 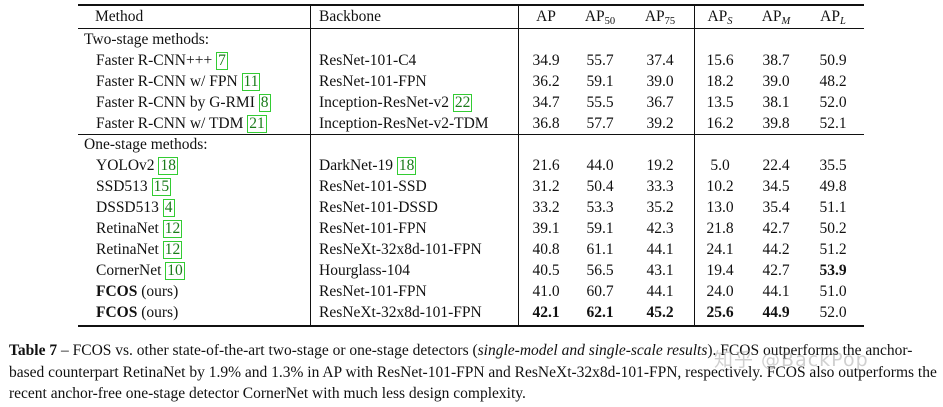 What do you see at coordinates (158, 312) in the screenshot?
I see `method-suffix: (ours)` at bounding box center [158, 312].